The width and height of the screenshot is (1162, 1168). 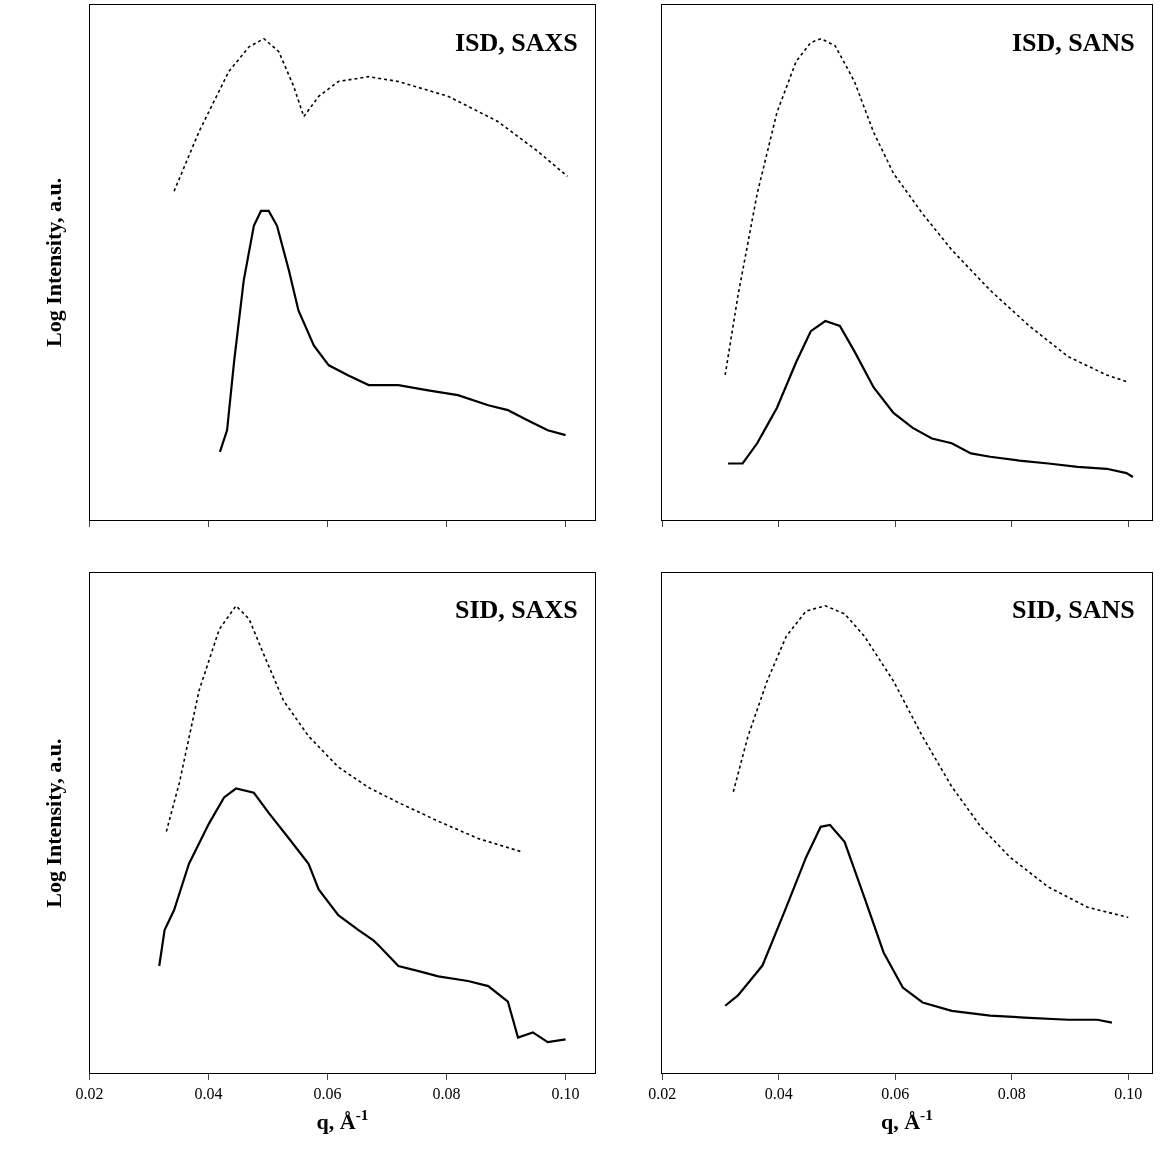 I want to click on chart-title: ISD, SANS, so click(x=1073, y=42).